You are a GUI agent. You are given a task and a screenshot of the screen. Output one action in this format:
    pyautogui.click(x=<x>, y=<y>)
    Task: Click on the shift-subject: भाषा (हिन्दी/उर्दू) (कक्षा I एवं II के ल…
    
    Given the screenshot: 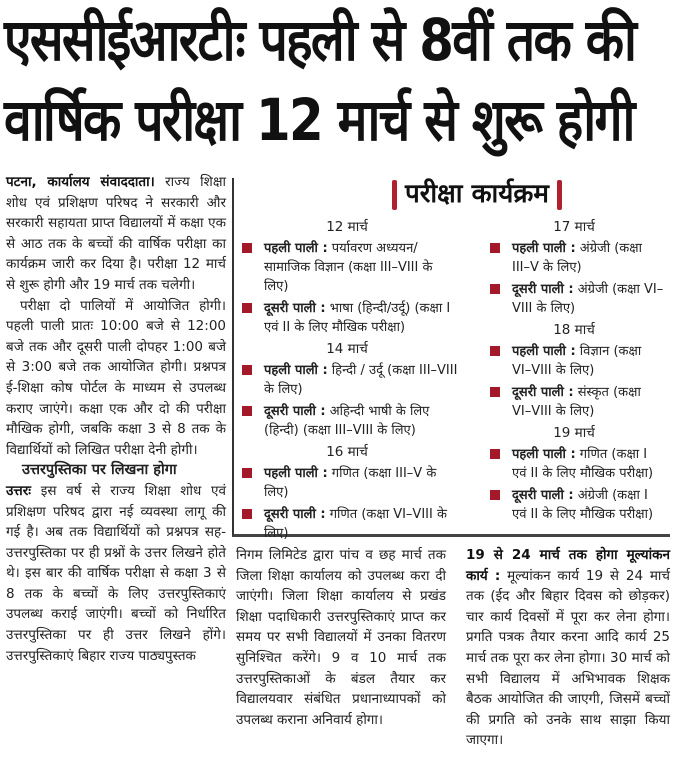 What is the action you would take?
    pyautogui.click(x=357, y=318)
    